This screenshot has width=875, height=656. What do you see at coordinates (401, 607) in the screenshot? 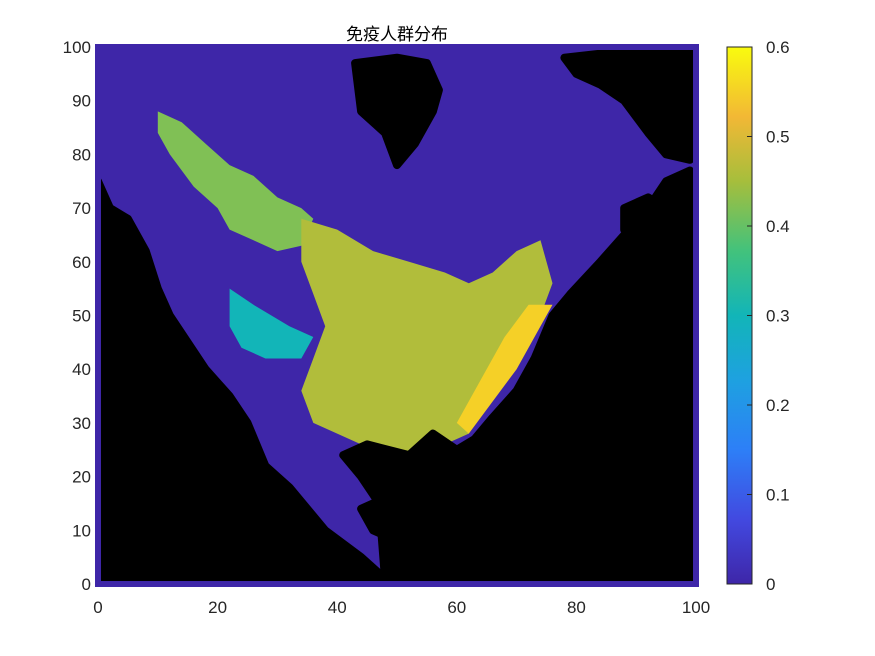
I see `x-axis: 0 20 40 60 80 100` at bounding box center [401, 607].